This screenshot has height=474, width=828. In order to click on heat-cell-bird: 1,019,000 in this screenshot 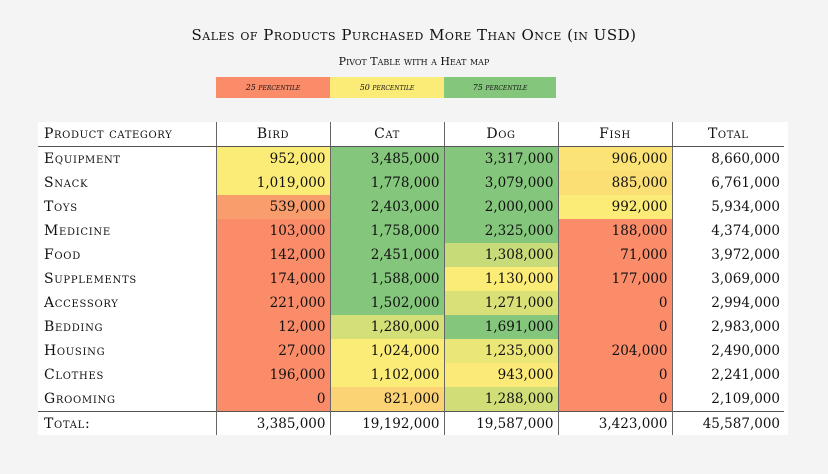, I will do `click(272, 183)`.